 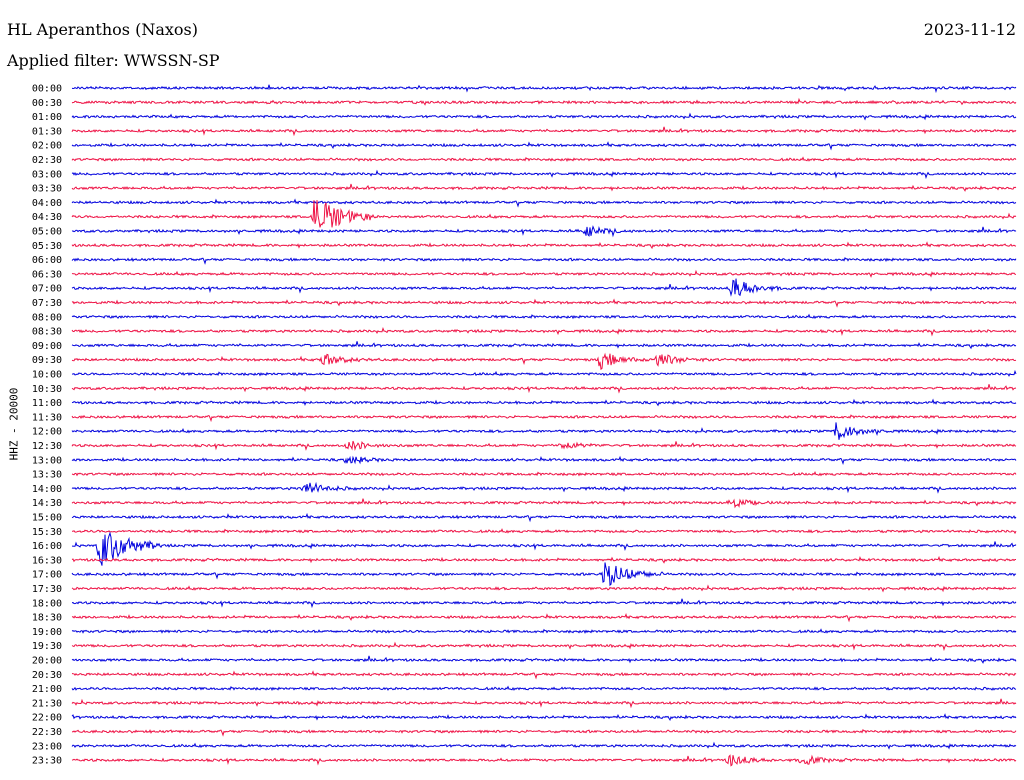 I want to click on station-title: HL Aperanthos (Naxos), so click(x=102, y=29).